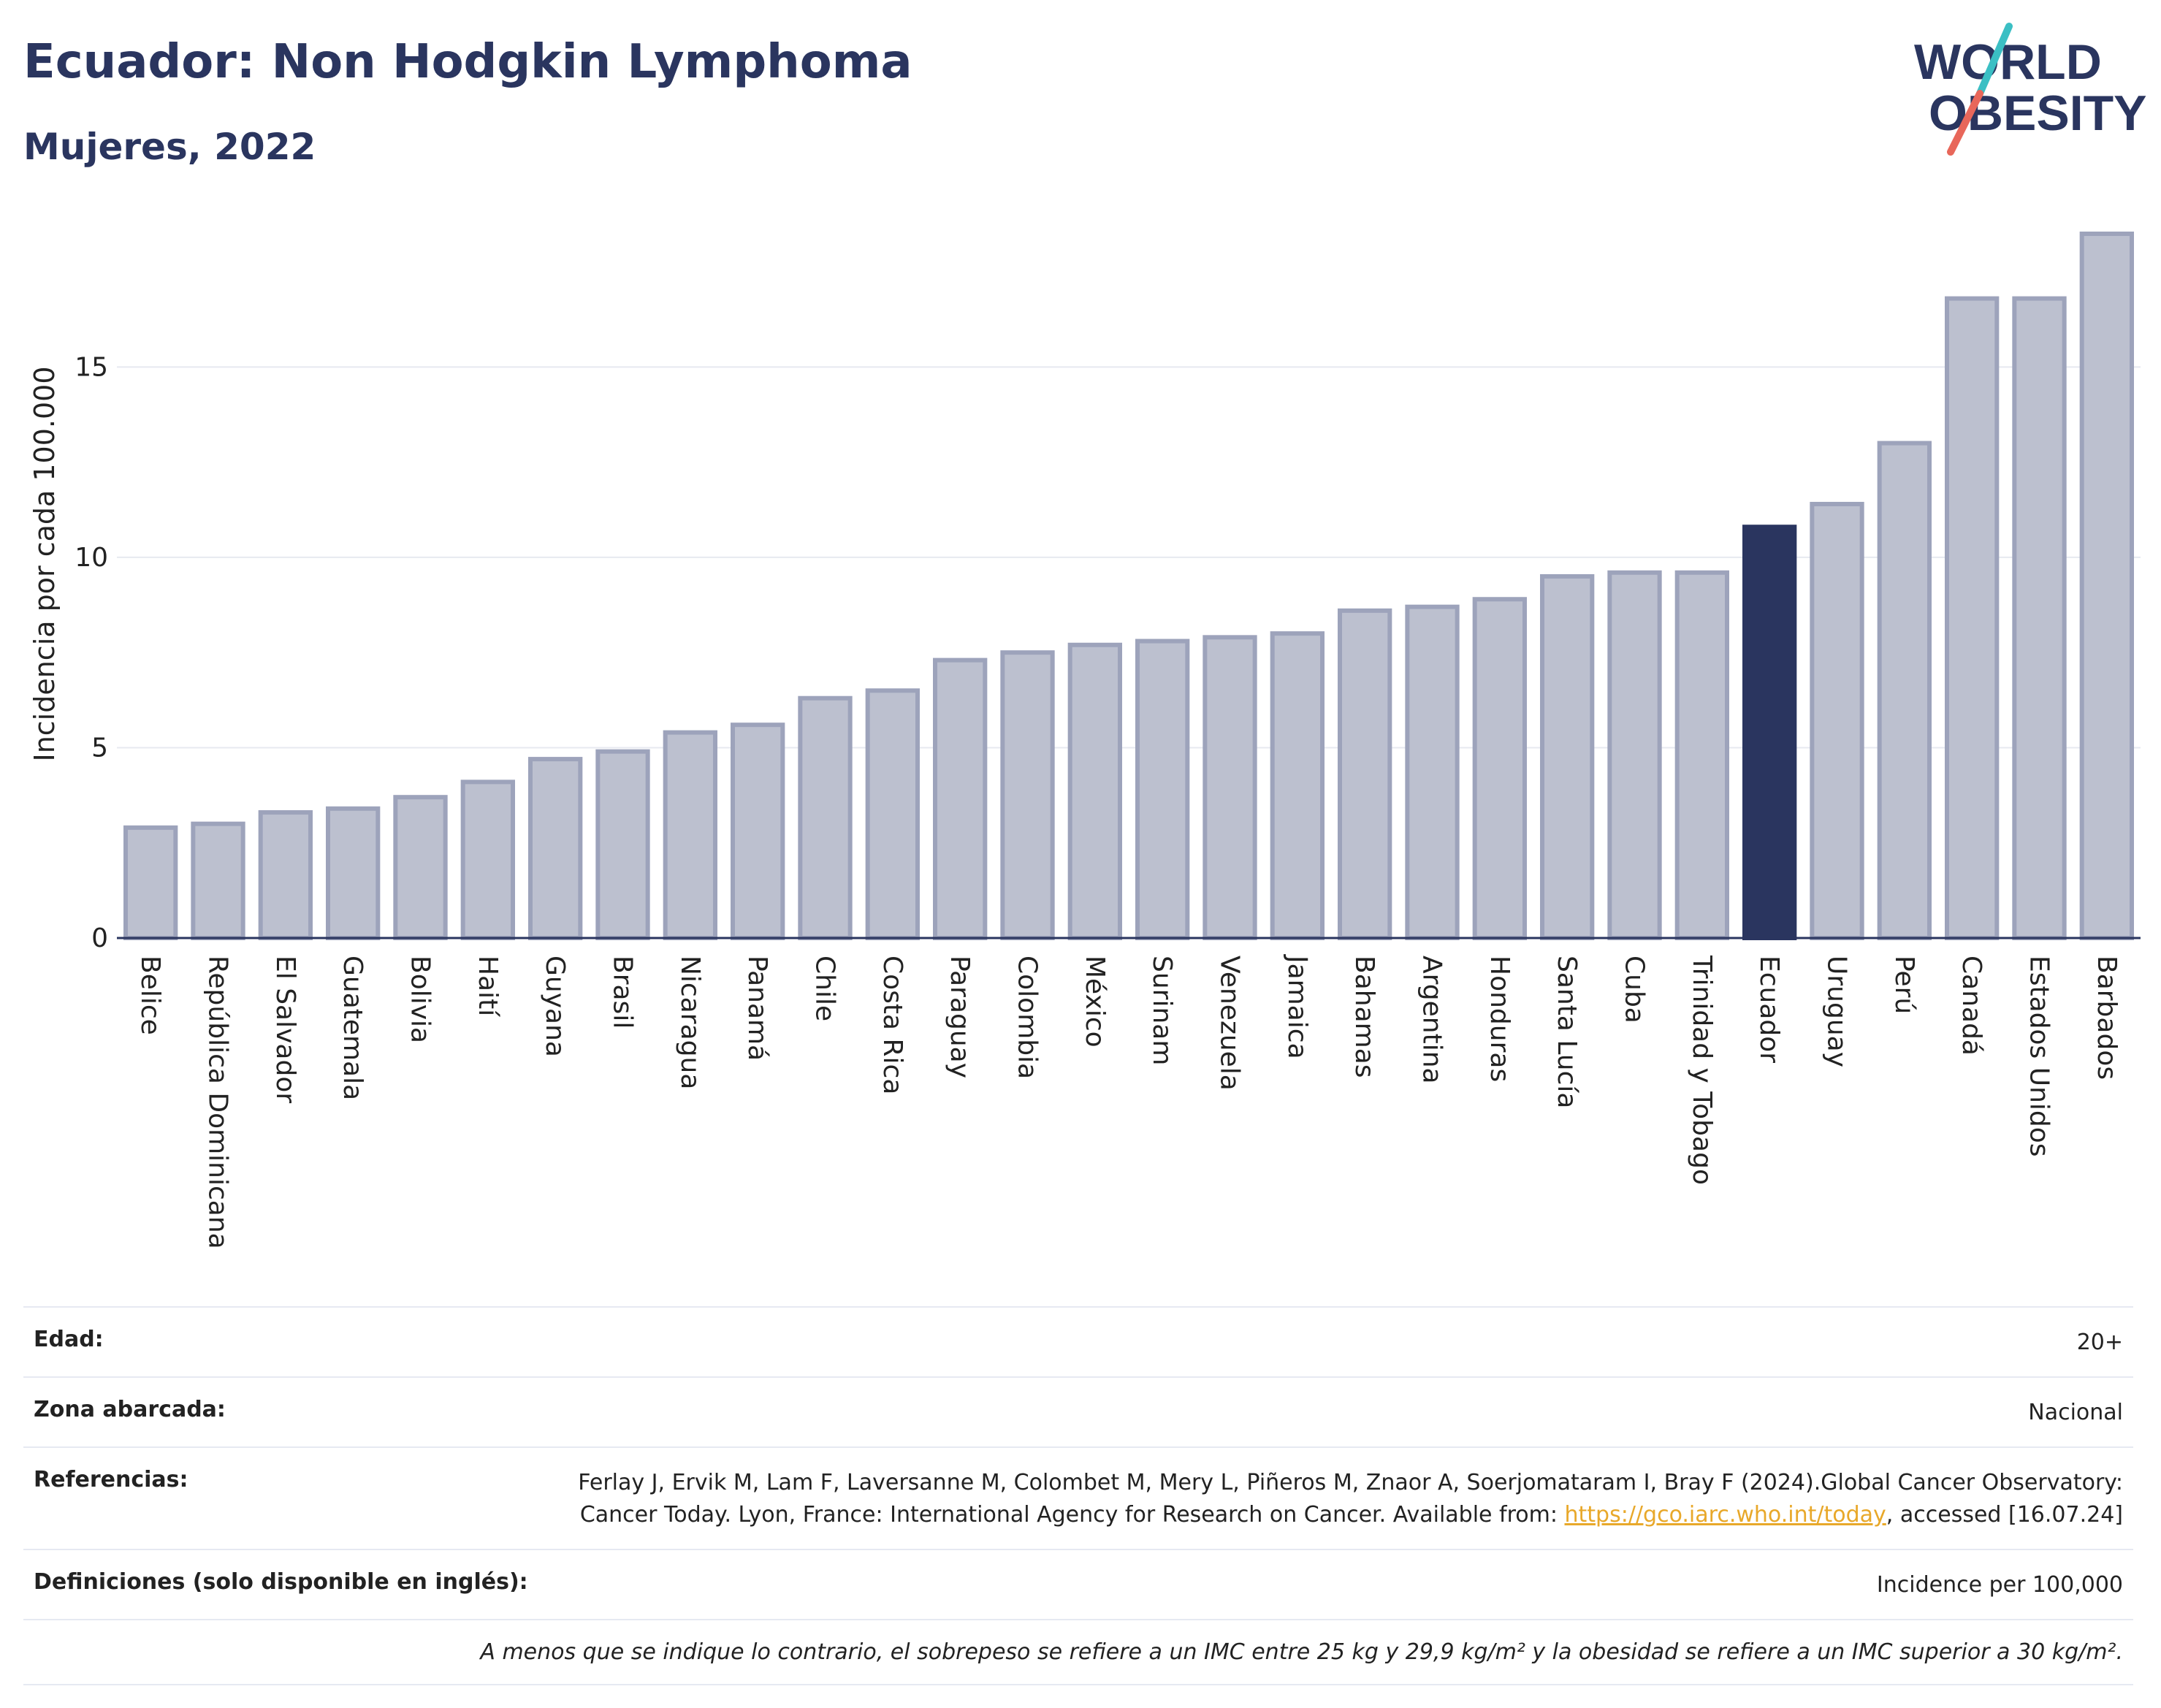 Image resolution: width=2161 pixels, height=1708 pixels. Describe the element at coordinates (2038, 113) in the screenshot. I see `logo-text-obesity: OBESITY` at that location.